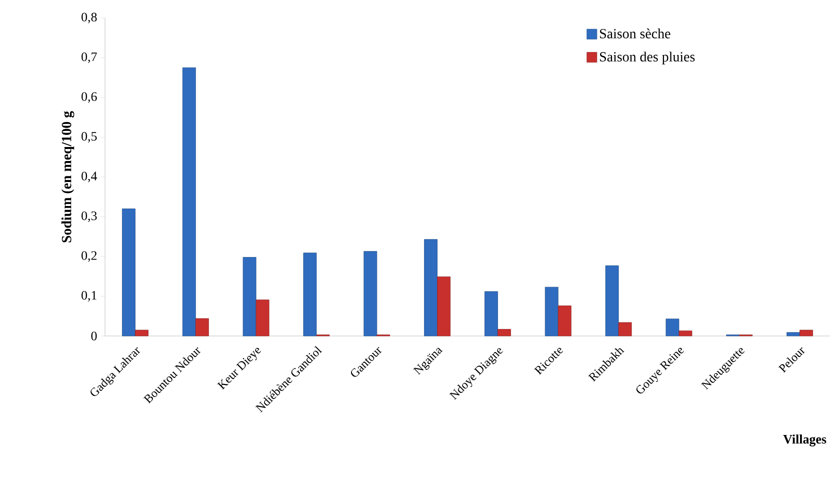 Image resolution: width=833 pixels, height=483 pixels. I want to click on y-tick-label: 0,5, so click(89, 137).